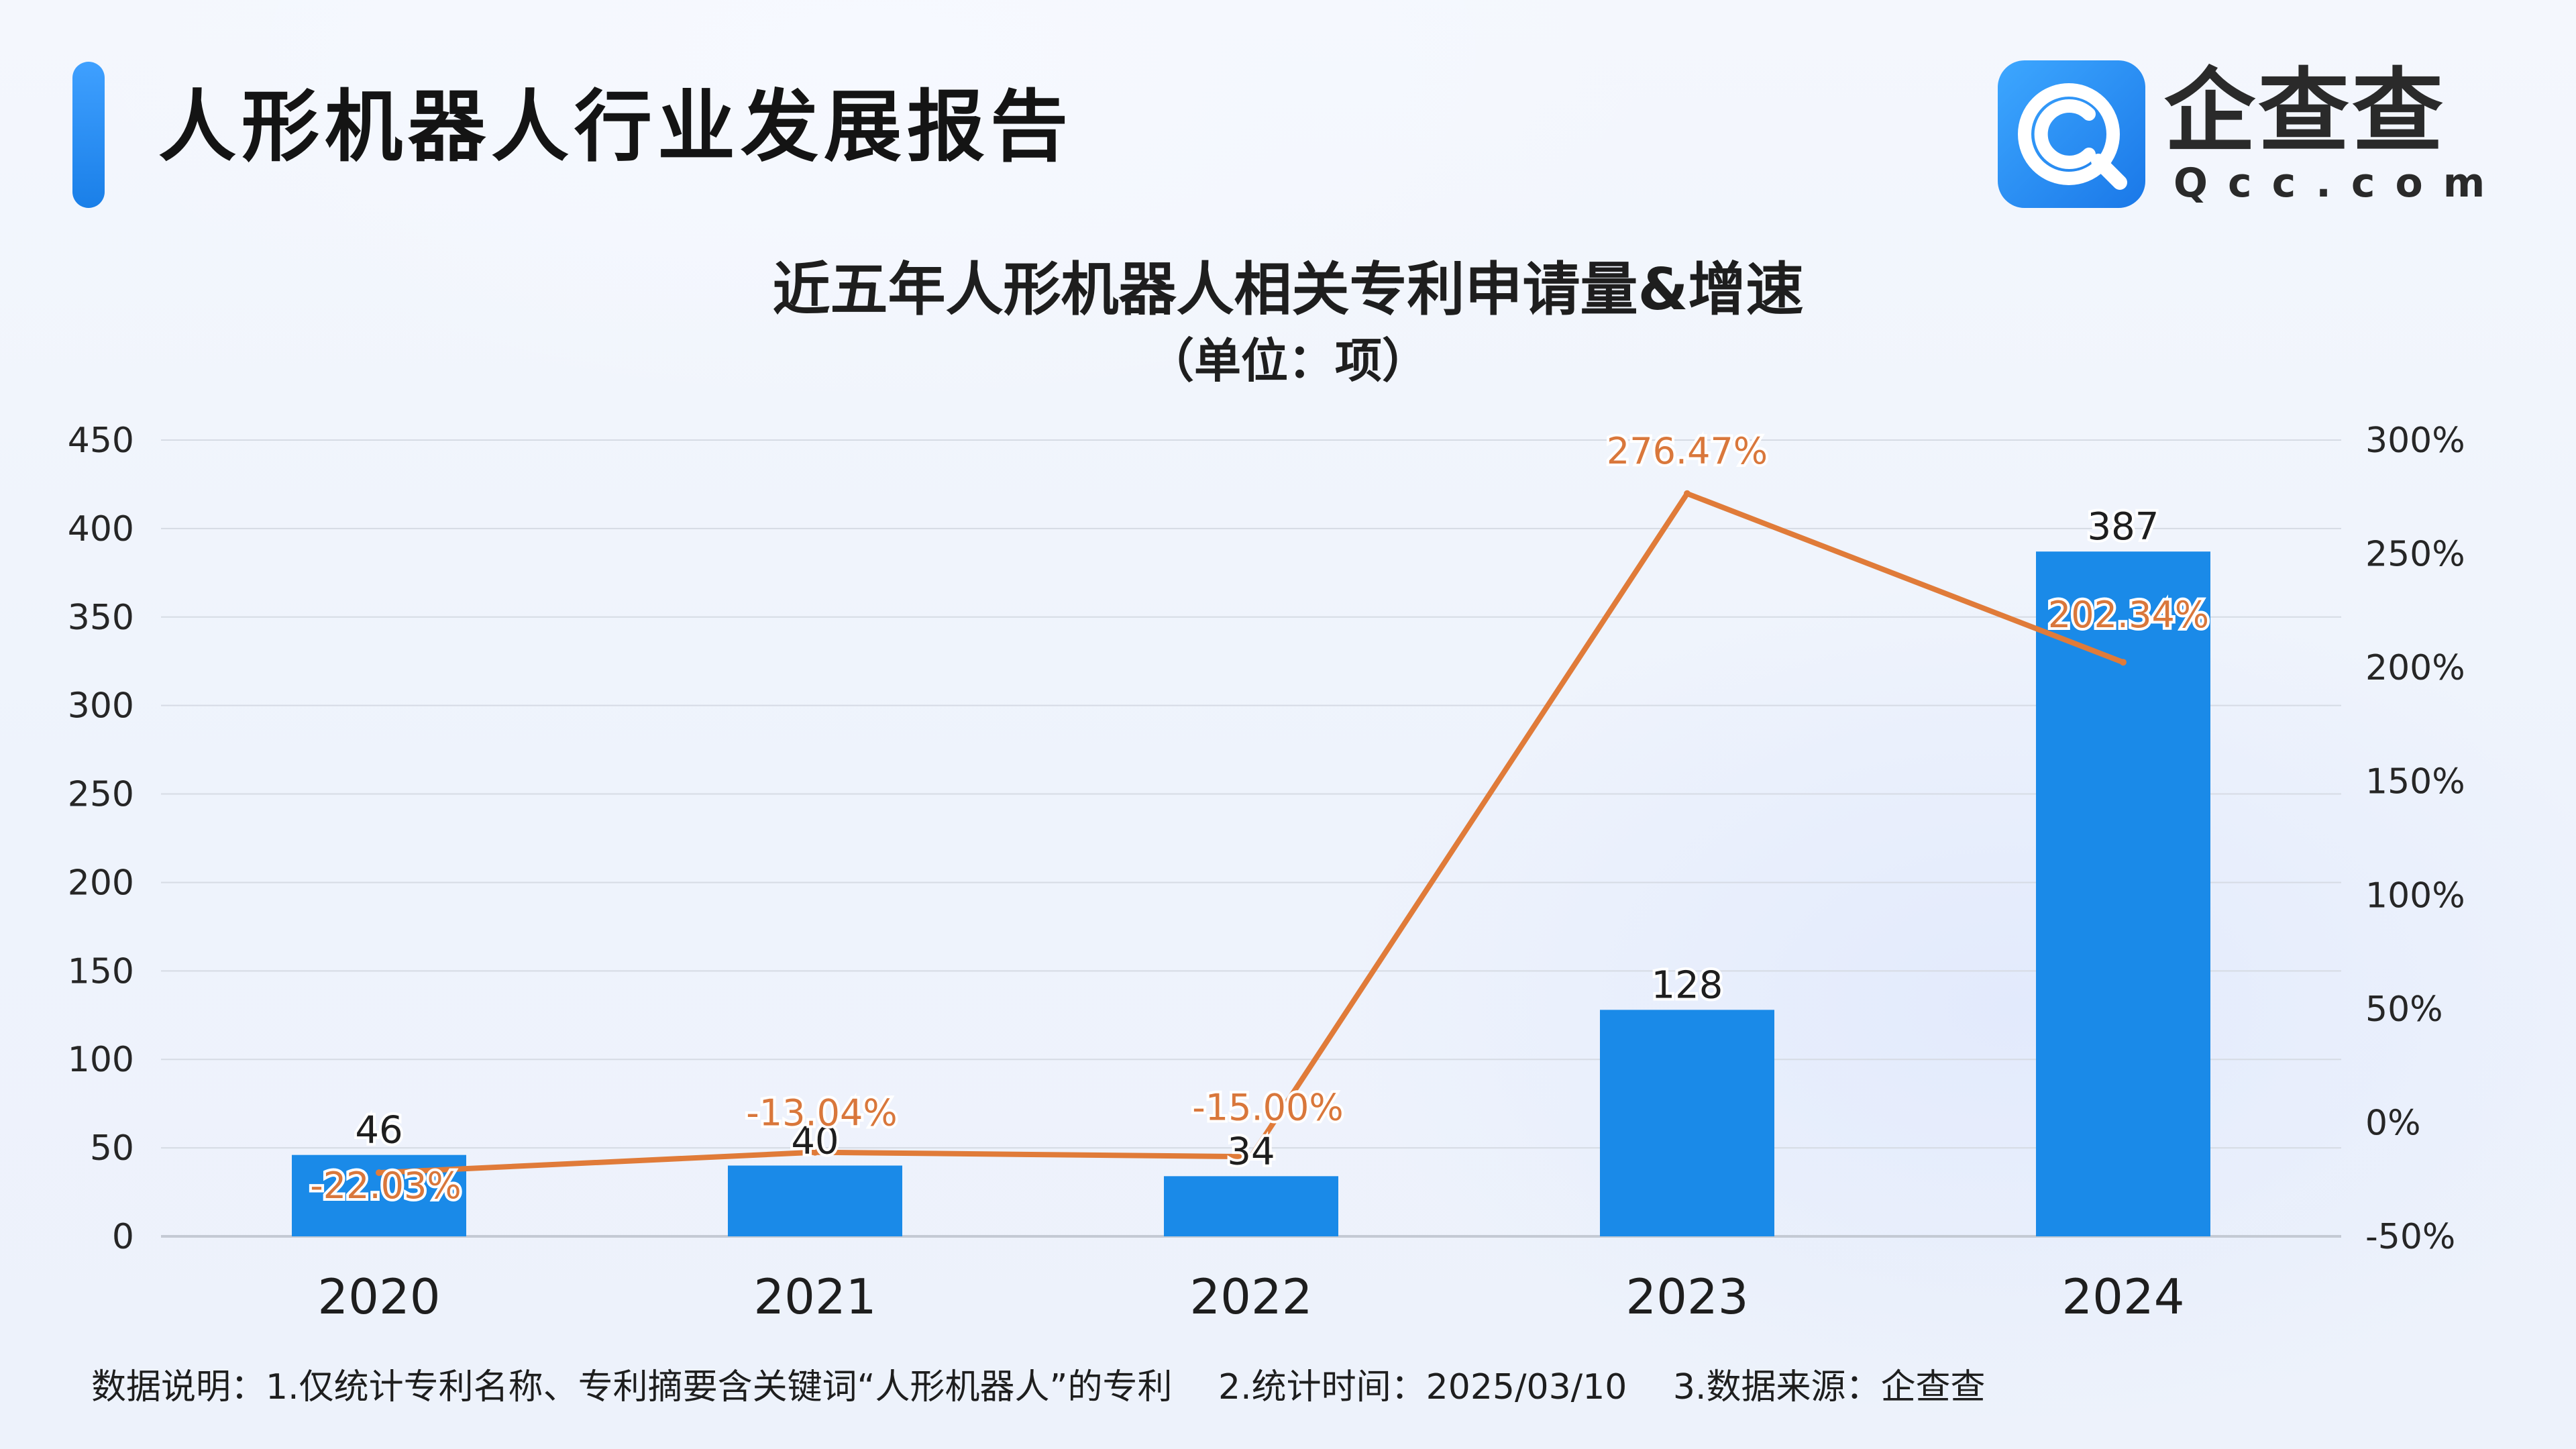 This screenshot has height=1449, width=2576. Describe the element at coordinates (1251, 1151) in the screenshot. I see `bar-value-label: 34` at that location.